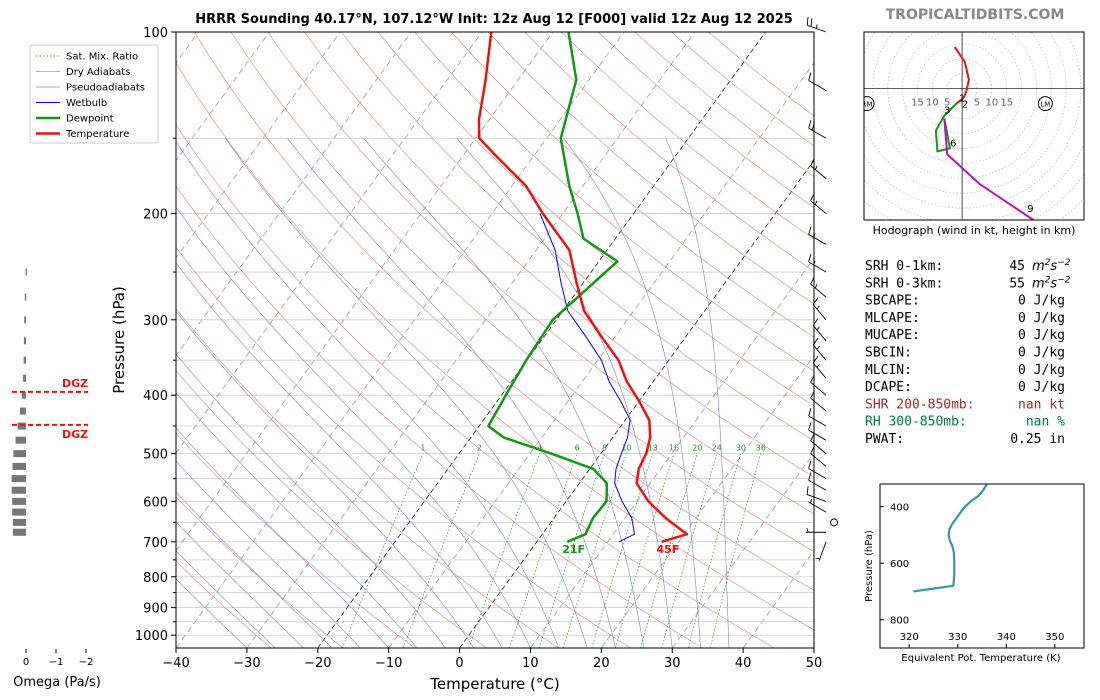 The image size is (1100, 700). What do you see at coordinates (974, 230) in the screenshot?
I see `hodograph-caption: Hodograph (wind in kt, height in km)` at bounding box center [974, 230].